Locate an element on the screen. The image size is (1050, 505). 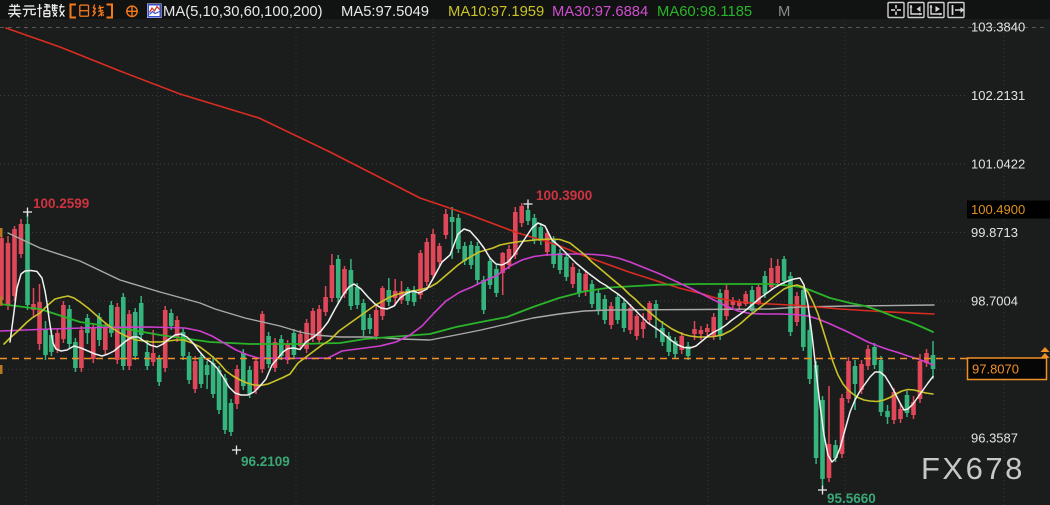
svg-text: MA10:97.1959 is located at coordinates (496, 12).